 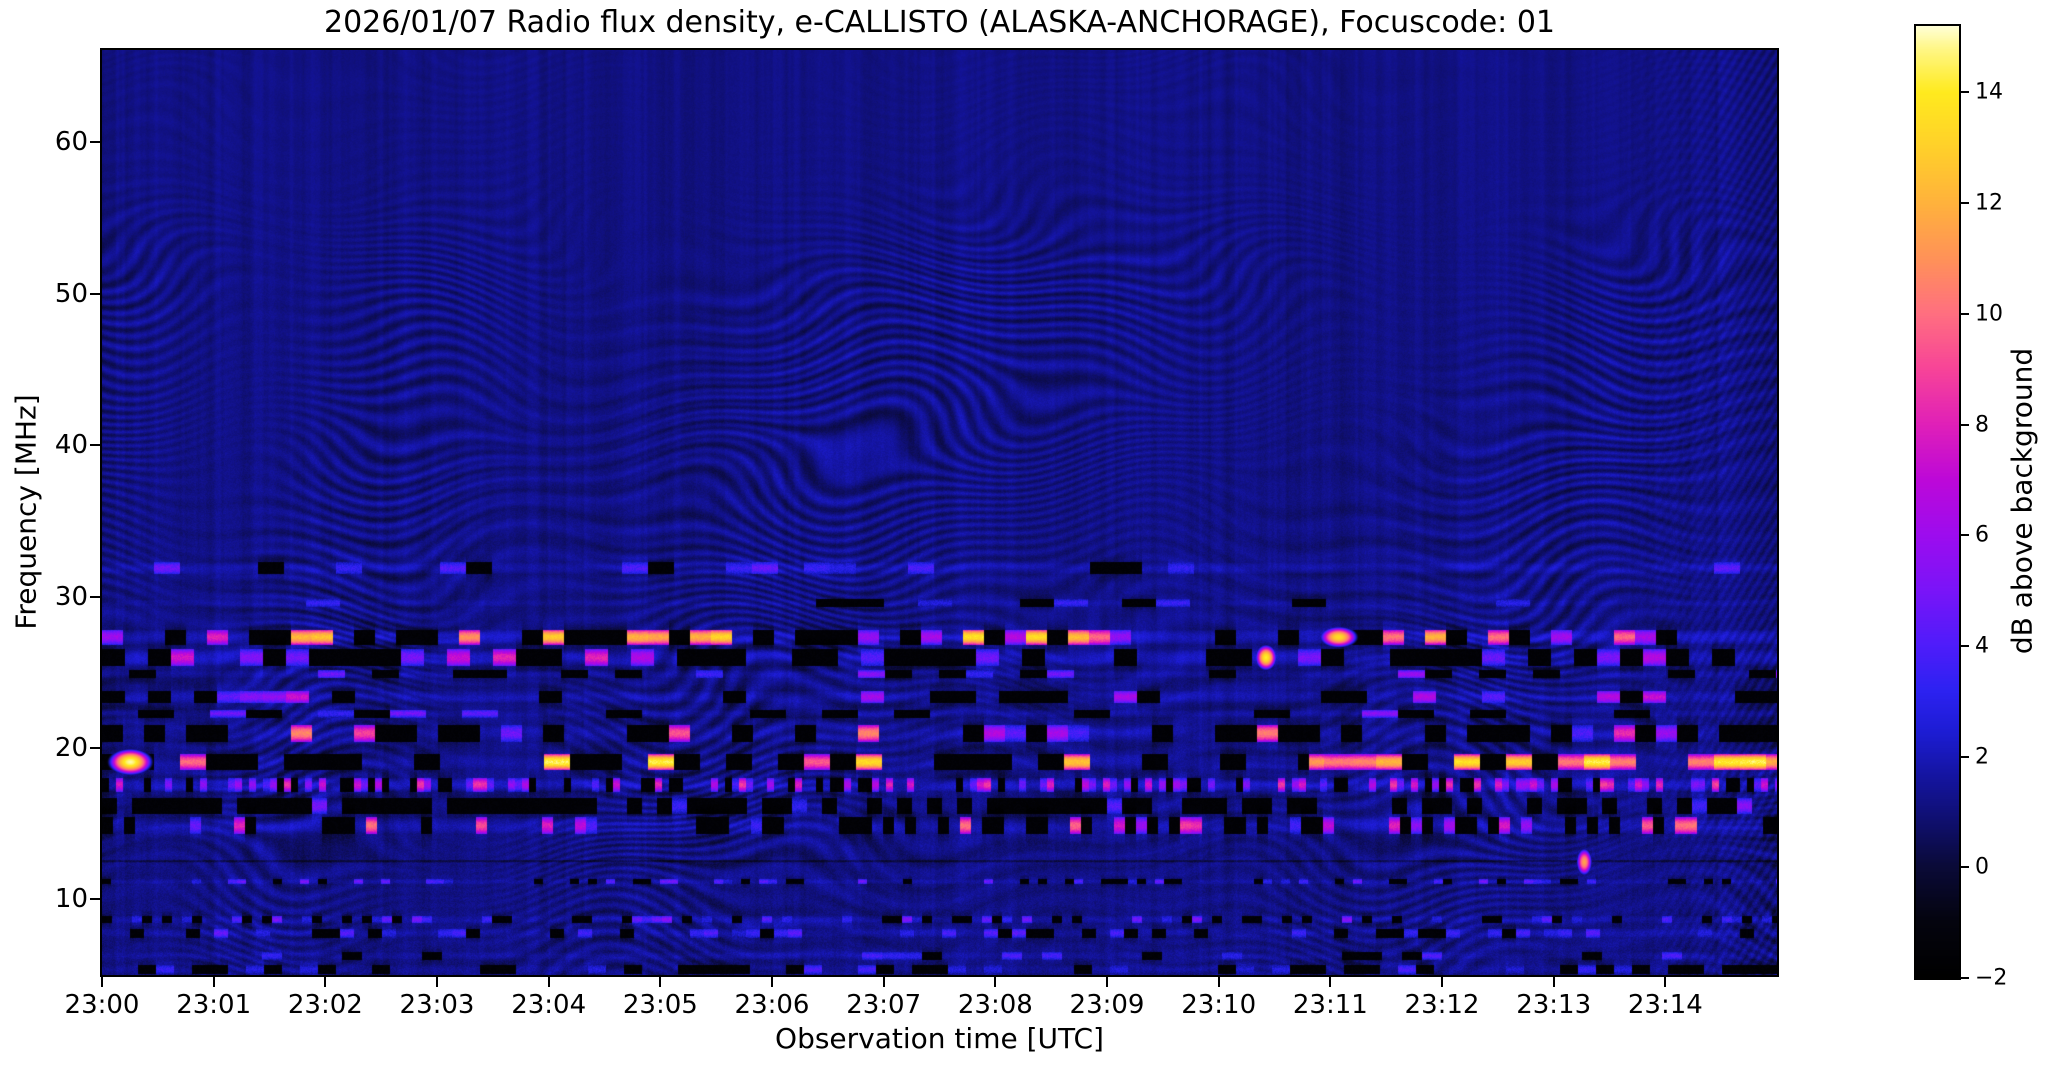 What do you see at coordinates (1330, 1005) in the screenshot?
I see `x-tick-label: 23:11` at bounding box center [1330, 1005].